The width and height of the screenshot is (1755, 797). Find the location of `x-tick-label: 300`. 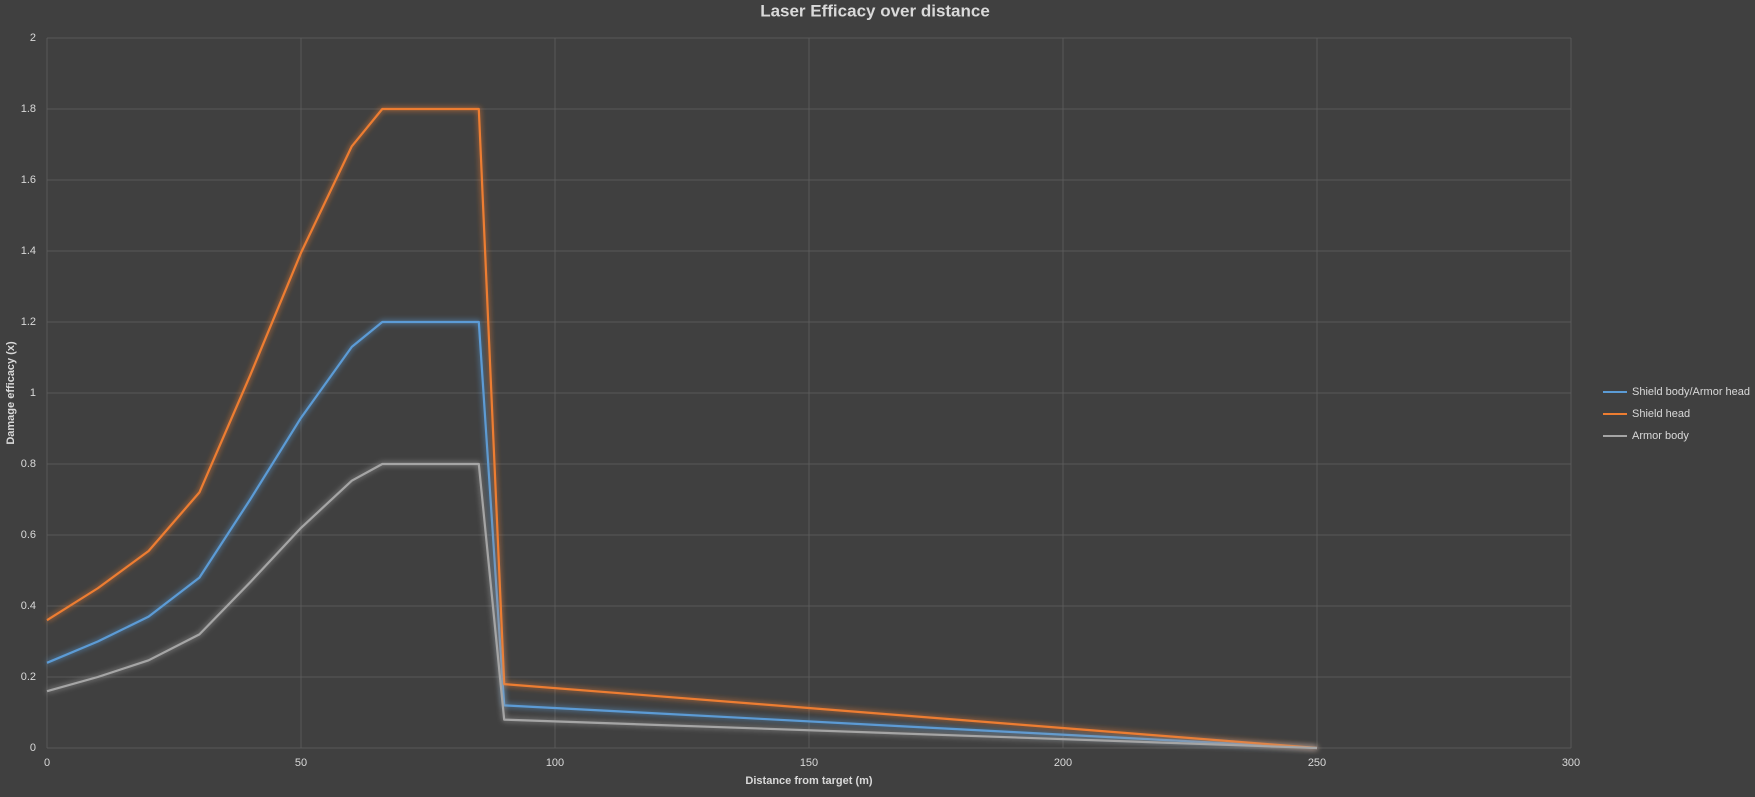

x-tick-label: 300 is located at coordinates (1571, 763).